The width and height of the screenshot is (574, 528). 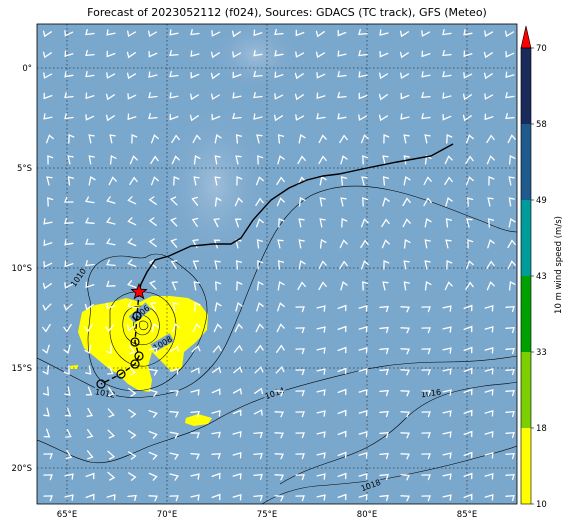 What do you see at coordinates (541, 201) in the screenshot?
I see `colorbar-tick-label: 49` at bounding box center [541, 201].